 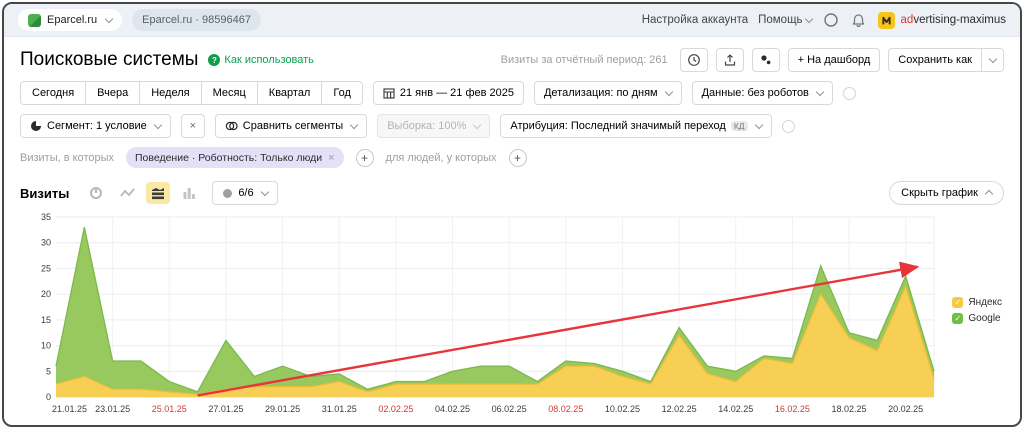 What do you see at coordinates (69, 409) in the screenshot?
I see `svg-text: 21.01.25` at bounding box center [69, 409].